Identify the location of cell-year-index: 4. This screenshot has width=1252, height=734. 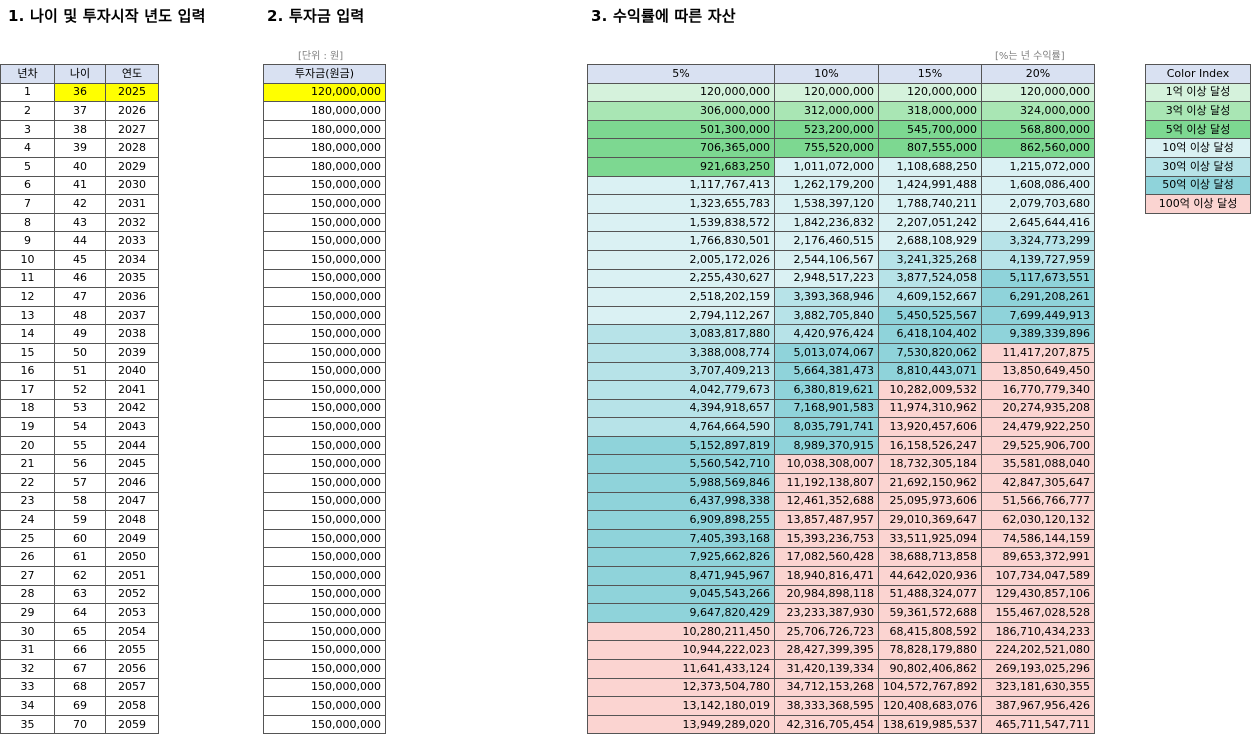
(27, 148).